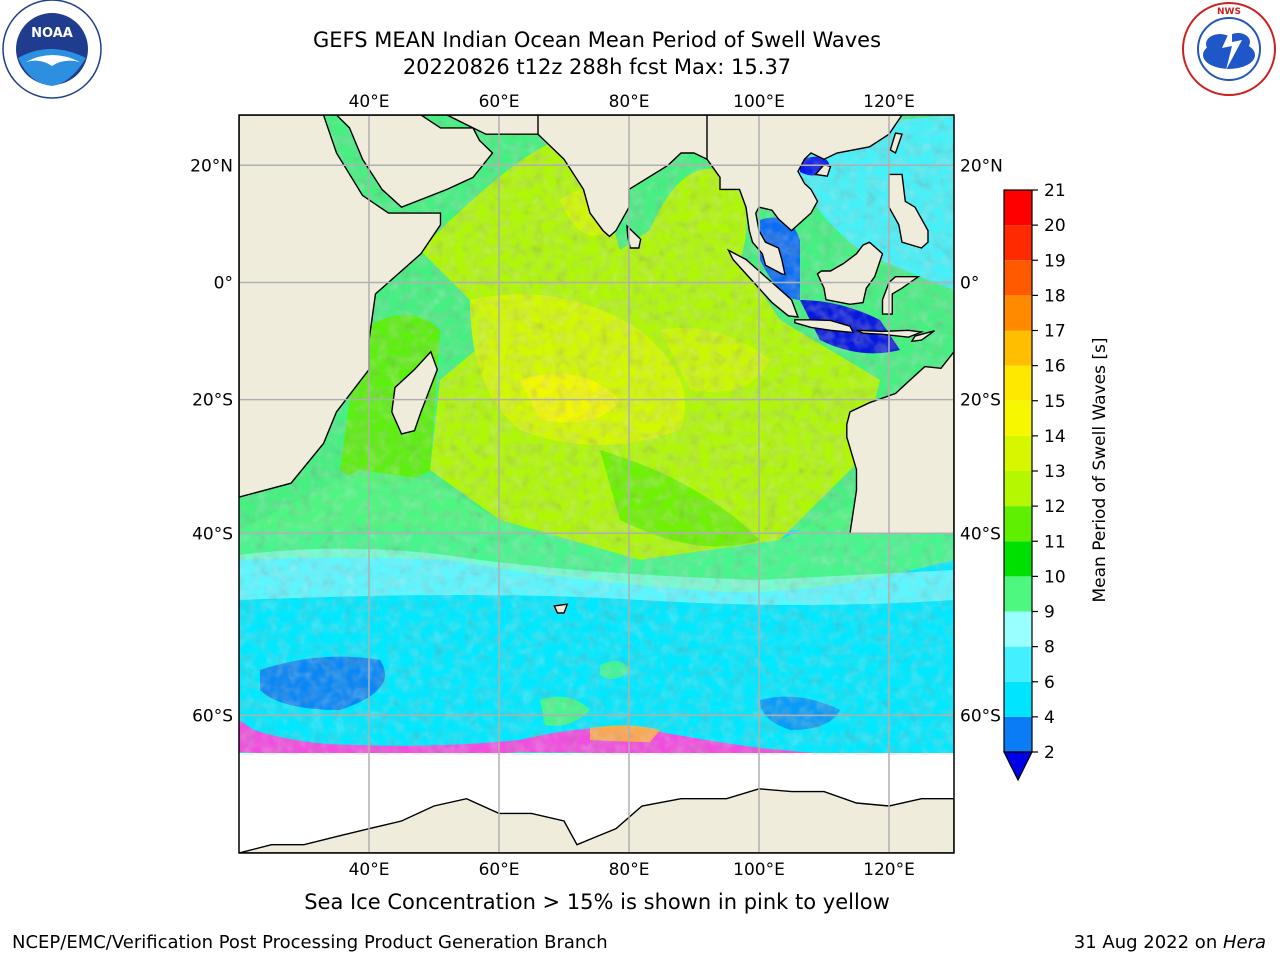  I want to click on colorbar-tick-label: 21, so click(1055, 191).